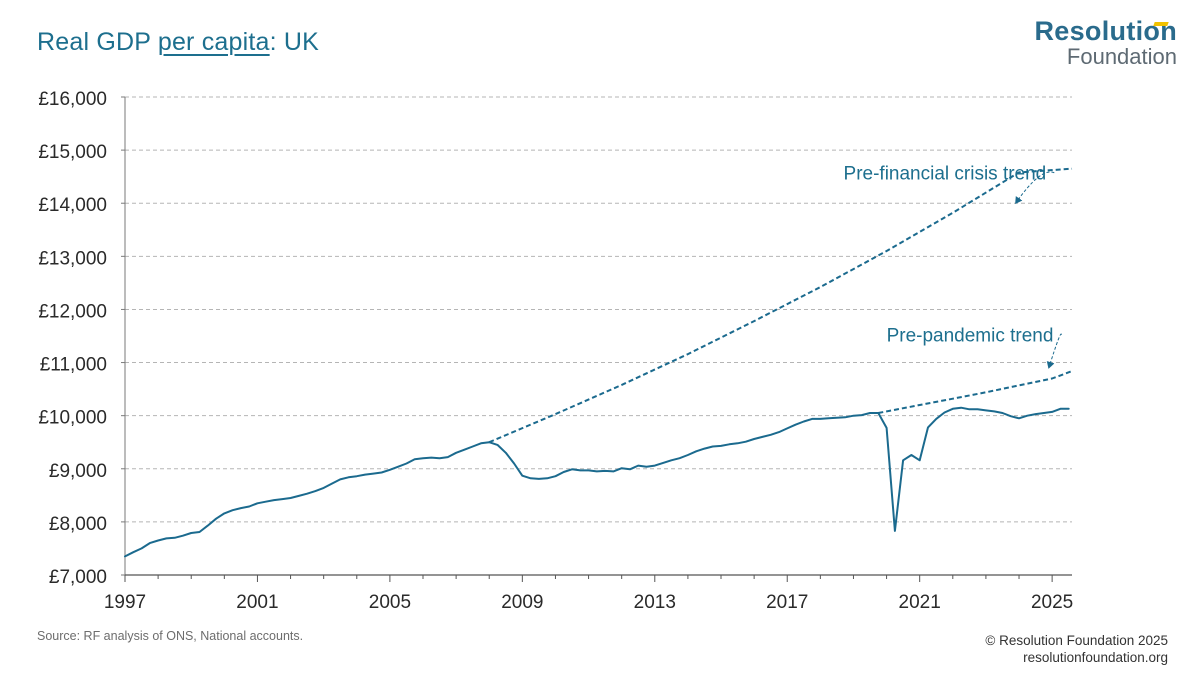 This screenshot has height=675, width=1200. I want to click on y-tick-label: £15,000, so click(72, 152).